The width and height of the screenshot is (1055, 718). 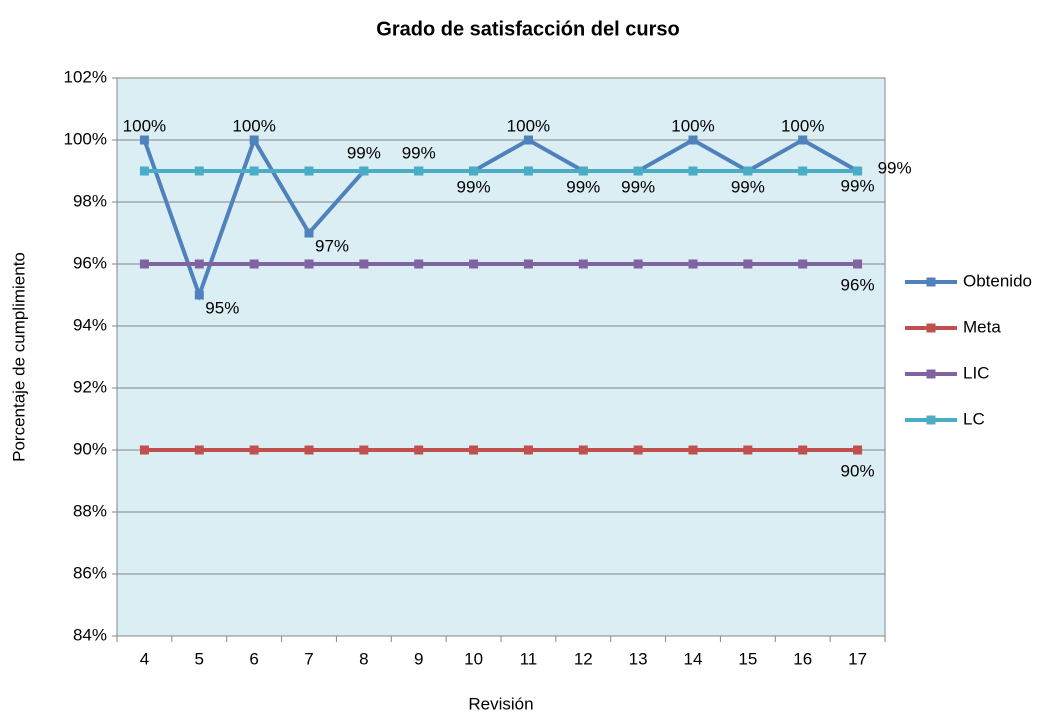 I want to click on data-label: 96%, so click(x=858, y=284).